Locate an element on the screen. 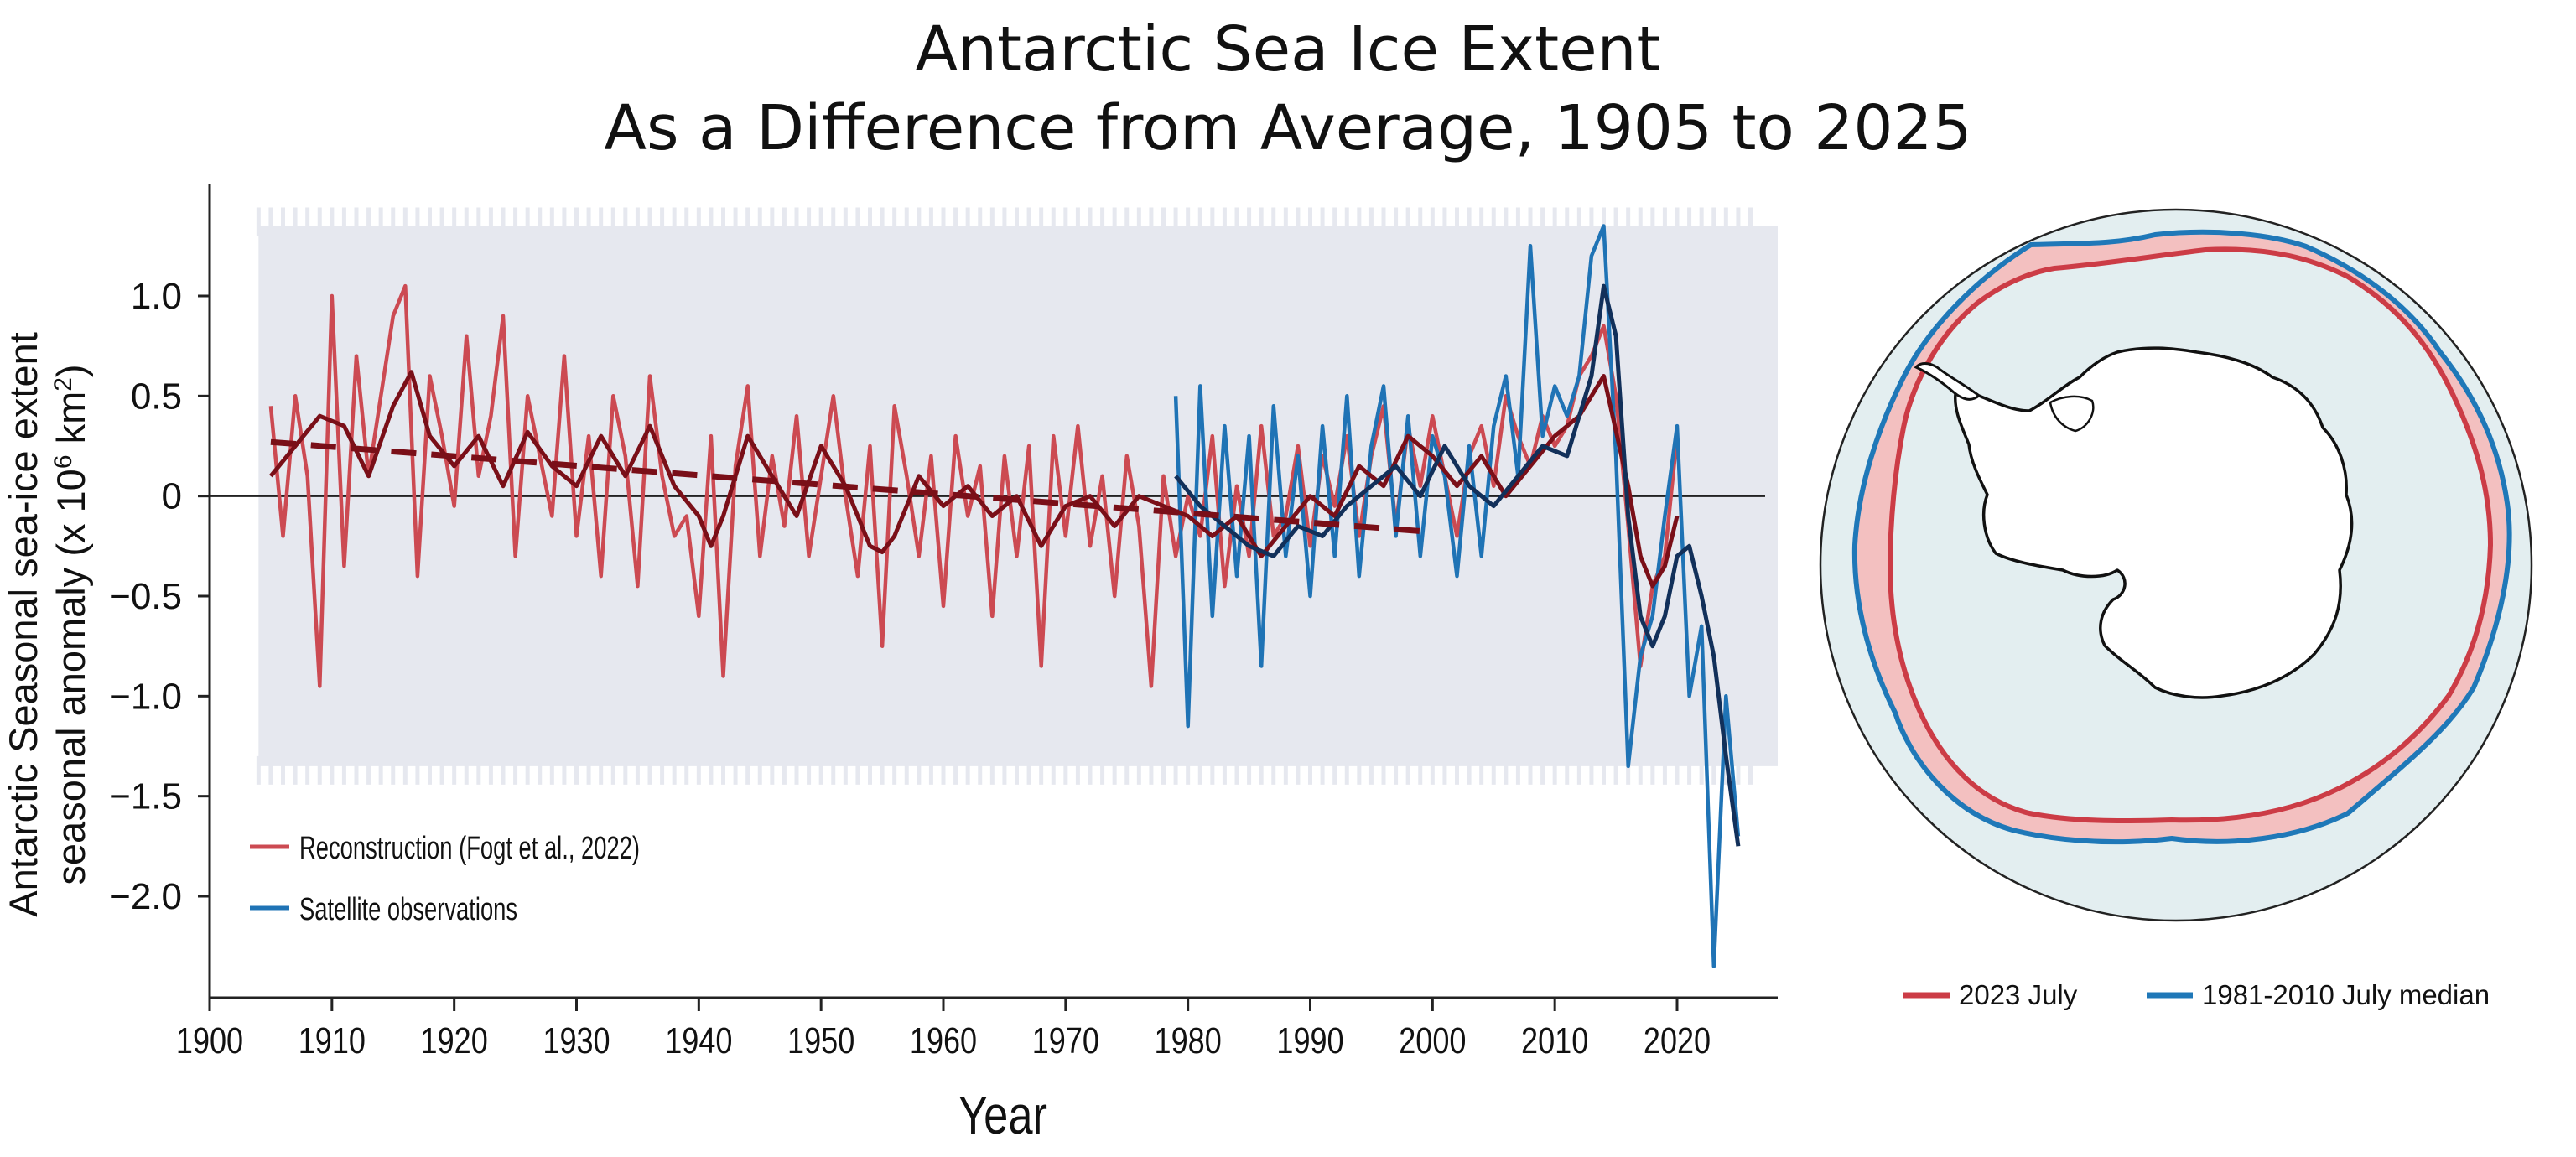  y-axis-label-main: seasonal anomaly (x 10 is located at coordinates (71, 677).